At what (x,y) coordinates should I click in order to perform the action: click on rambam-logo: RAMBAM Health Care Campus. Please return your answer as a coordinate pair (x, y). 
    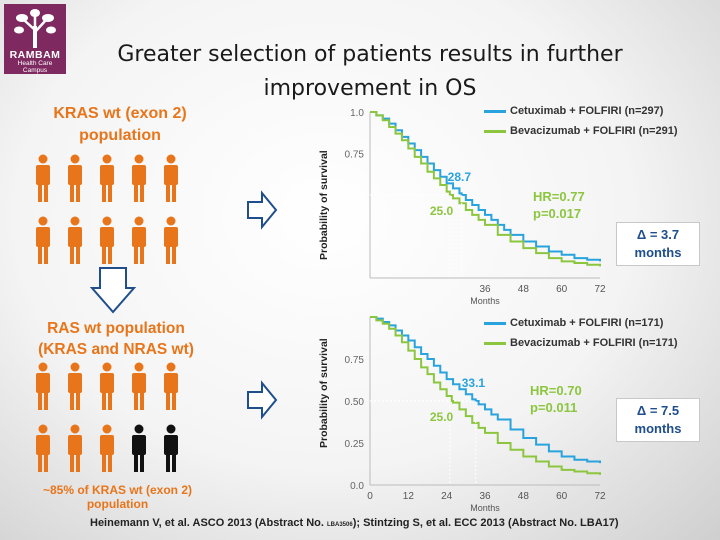
    Looking at the image, I should click on (35, 39).